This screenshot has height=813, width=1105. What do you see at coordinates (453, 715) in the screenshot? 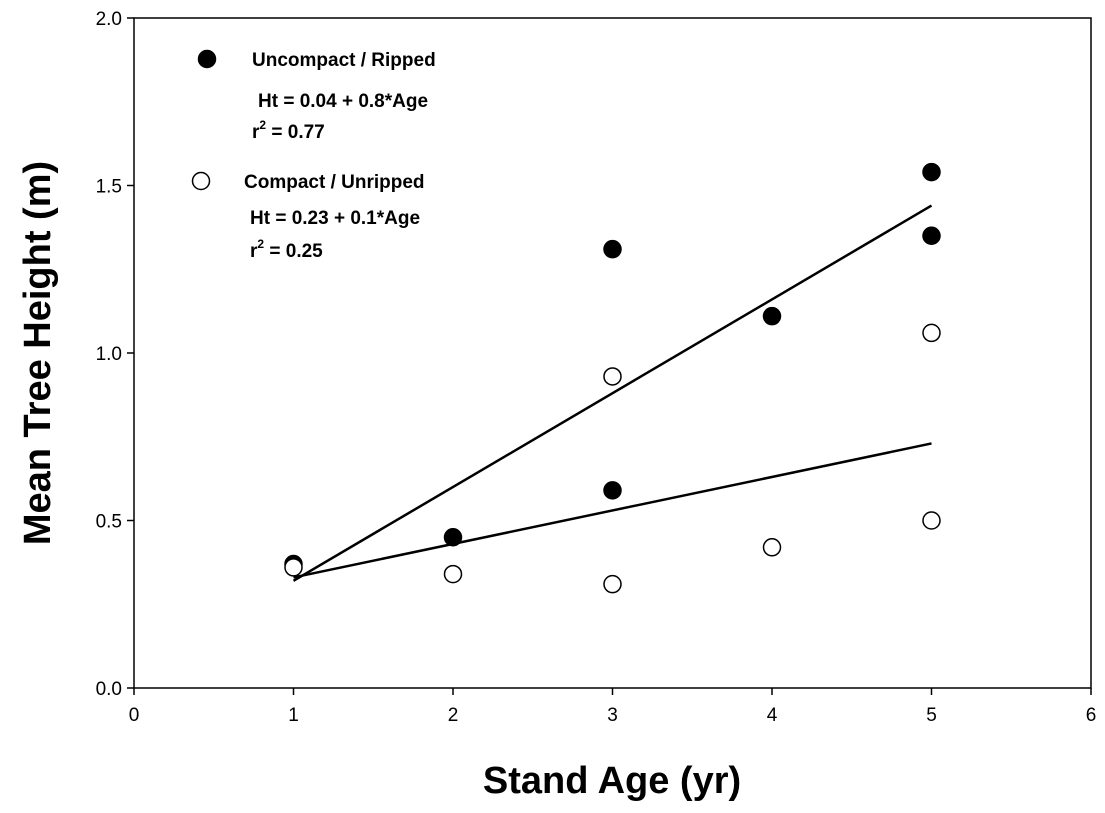
I see `x-tick-label: 2` at bounding box center [453, 715].